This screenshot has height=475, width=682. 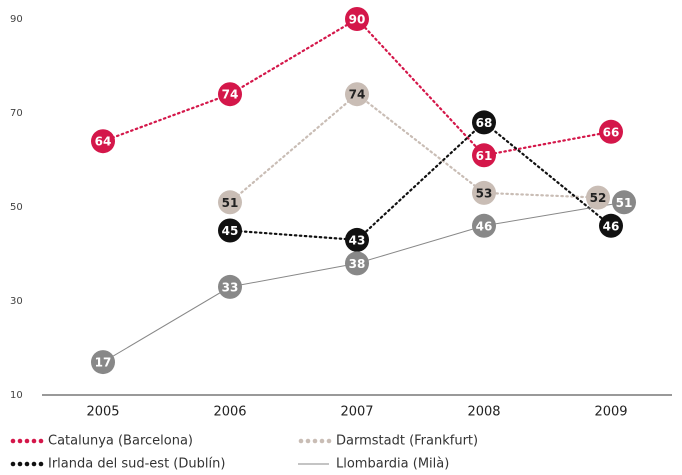 I want to click on x-tick-label: 2009, so click(x=610, y=412).